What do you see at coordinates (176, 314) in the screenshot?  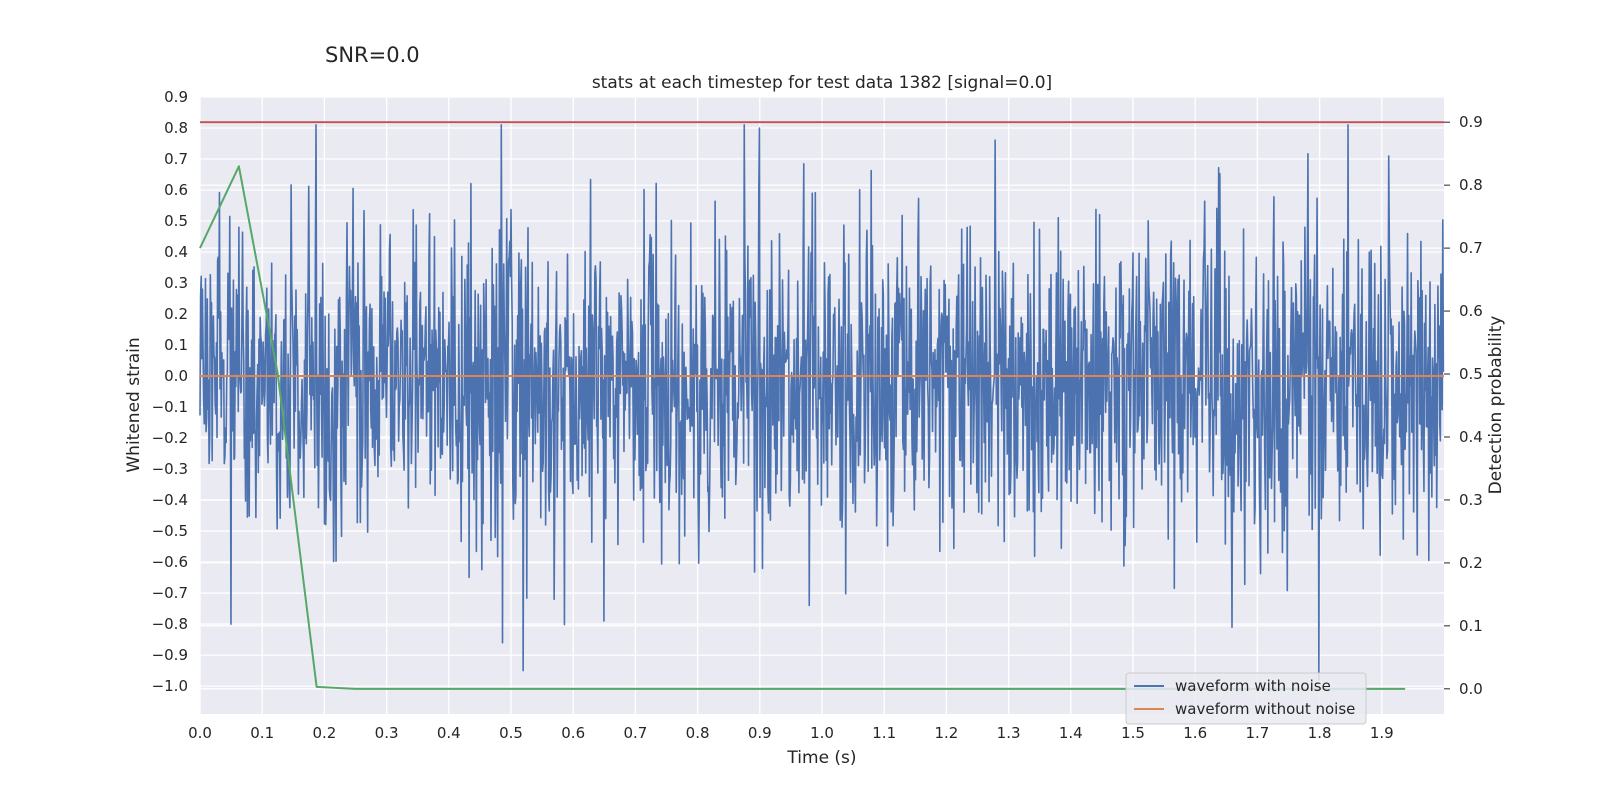 I see `y-tick-label: 0.2` at bounding box center [176, 314].